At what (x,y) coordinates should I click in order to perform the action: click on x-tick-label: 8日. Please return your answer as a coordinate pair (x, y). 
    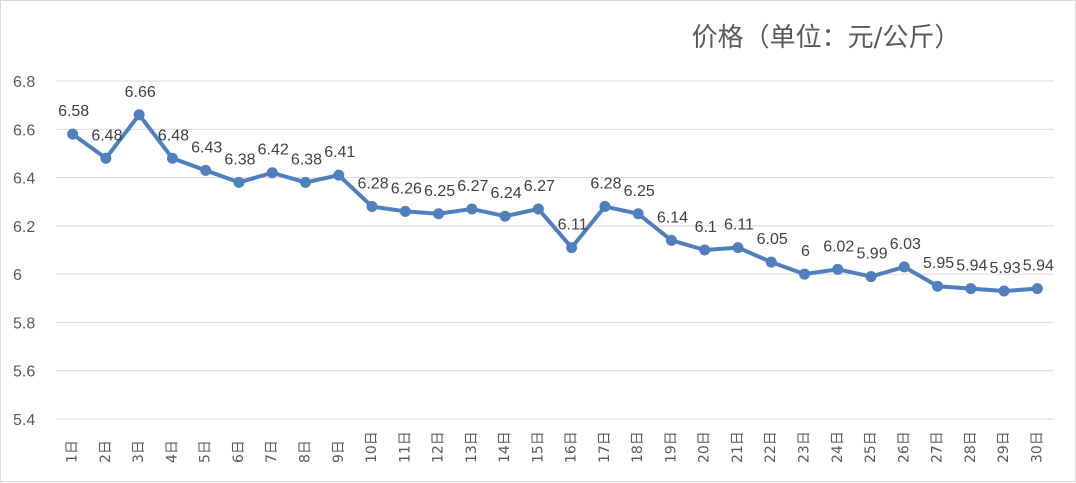
    Looking at the image, I should click on (306, 451).